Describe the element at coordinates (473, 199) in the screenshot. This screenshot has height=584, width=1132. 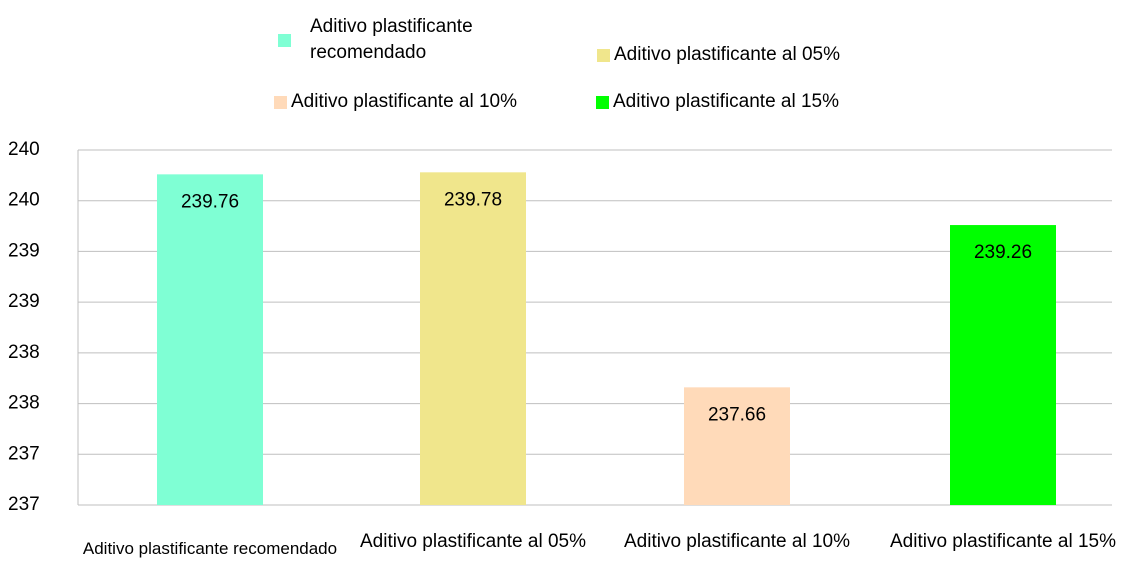
I see `value-label: 239.78` at that location.